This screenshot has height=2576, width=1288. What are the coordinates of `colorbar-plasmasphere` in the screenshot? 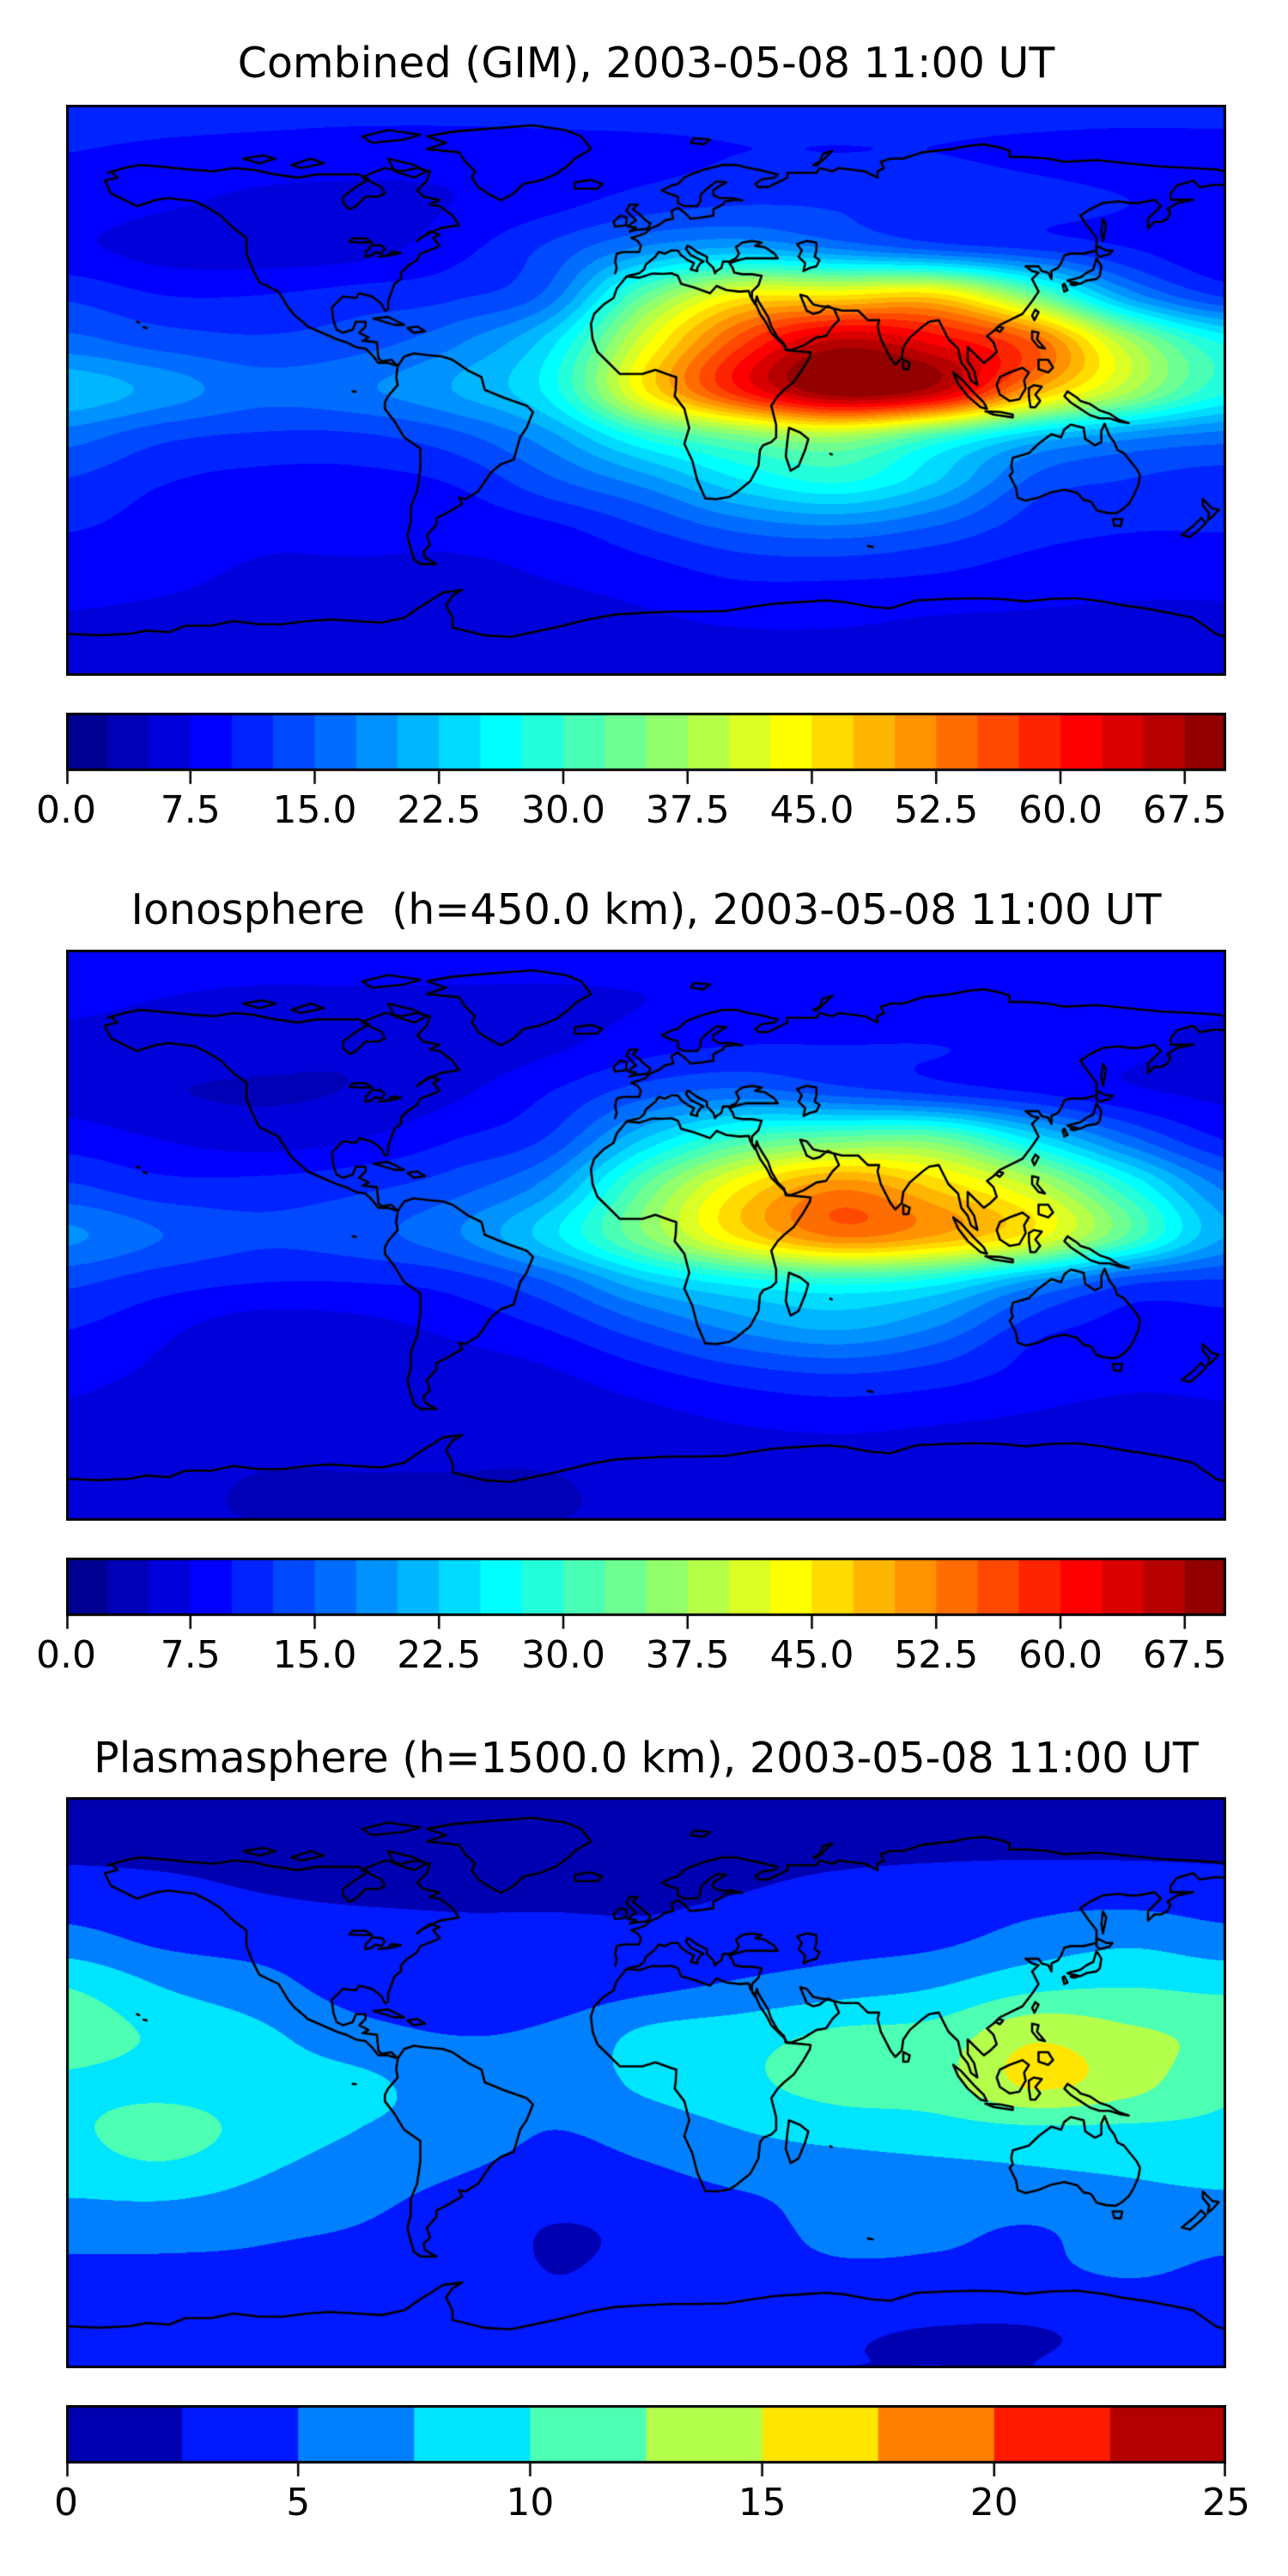 It's located at (646, 2441).